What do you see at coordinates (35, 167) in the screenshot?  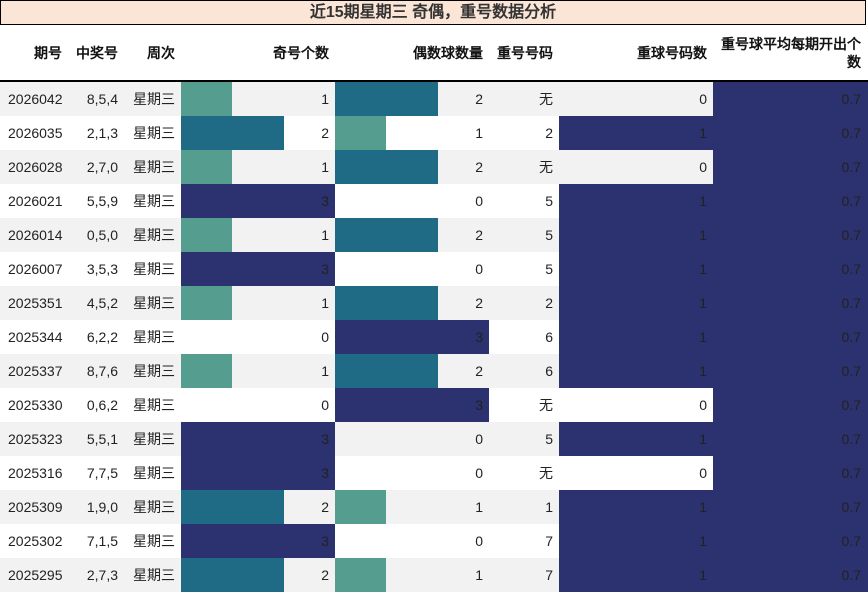 I see `period-cell: 2026028` at bounding box center [35, 167].